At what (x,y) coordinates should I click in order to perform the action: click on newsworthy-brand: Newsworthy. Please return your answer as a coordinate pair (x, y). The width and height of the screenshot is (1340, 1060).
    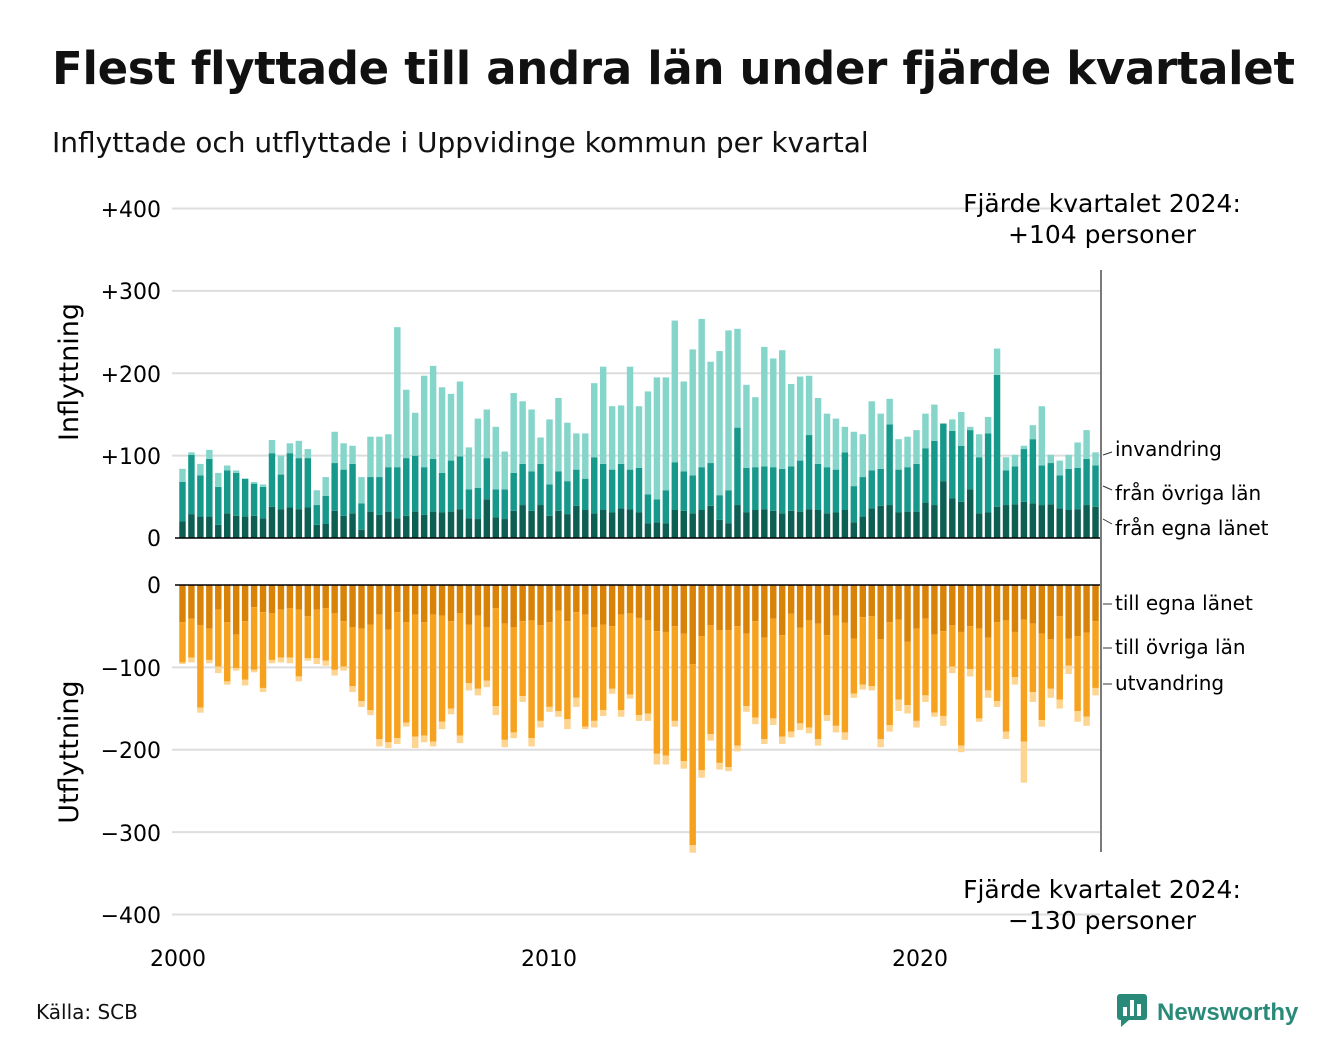
    Looking at the image, I should click on (1207, 1013).